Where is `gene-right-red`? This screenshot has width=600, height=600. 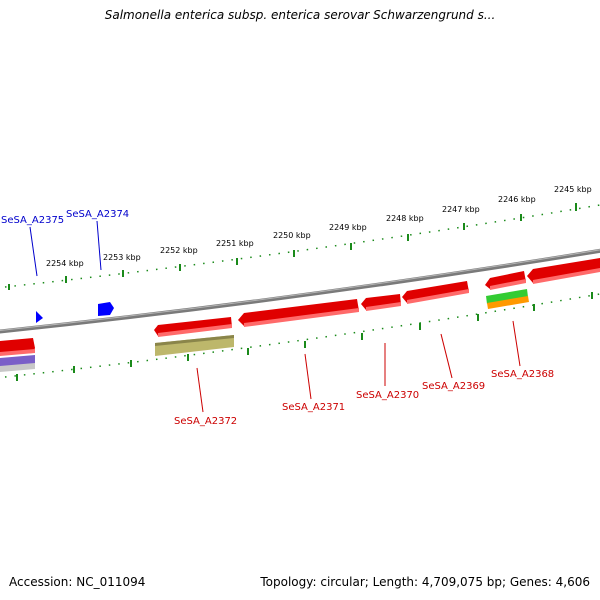 gene-right-red is located at coordinates (563, 270).